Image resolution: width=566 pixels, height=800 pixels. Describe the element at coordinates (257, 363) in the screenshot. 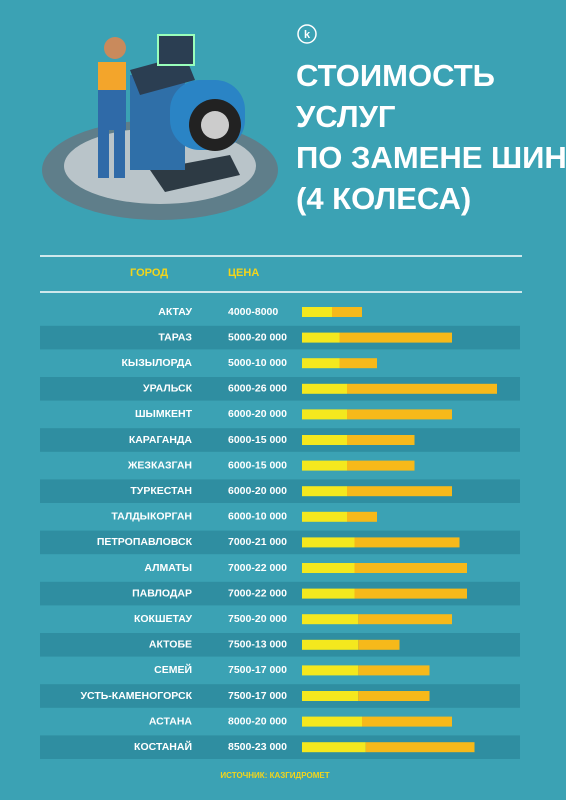

I see `price-label: 5000-10 000` at that location.